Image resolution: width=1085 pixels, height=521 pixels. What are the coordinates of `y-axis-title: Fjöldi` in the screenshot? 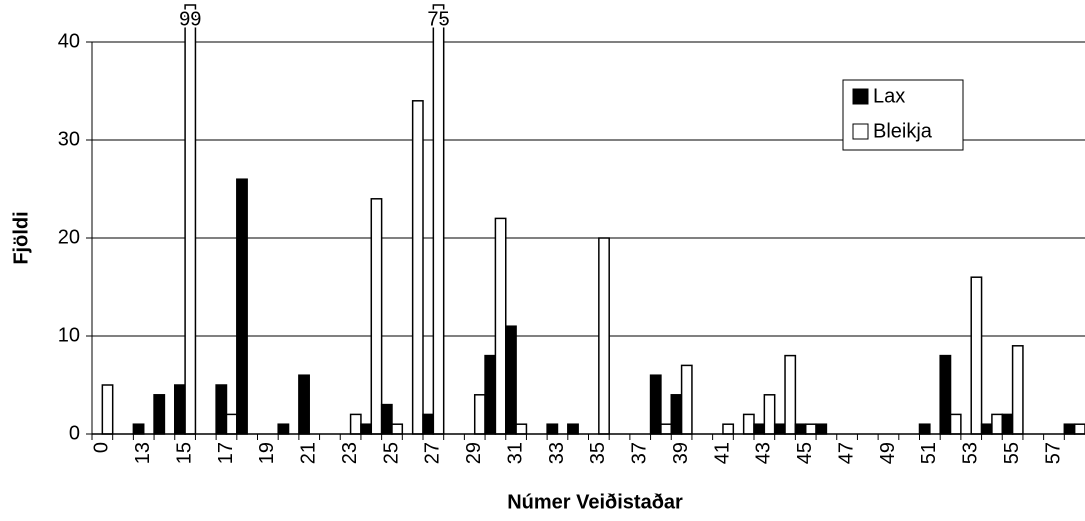 It's located at (21, 237).